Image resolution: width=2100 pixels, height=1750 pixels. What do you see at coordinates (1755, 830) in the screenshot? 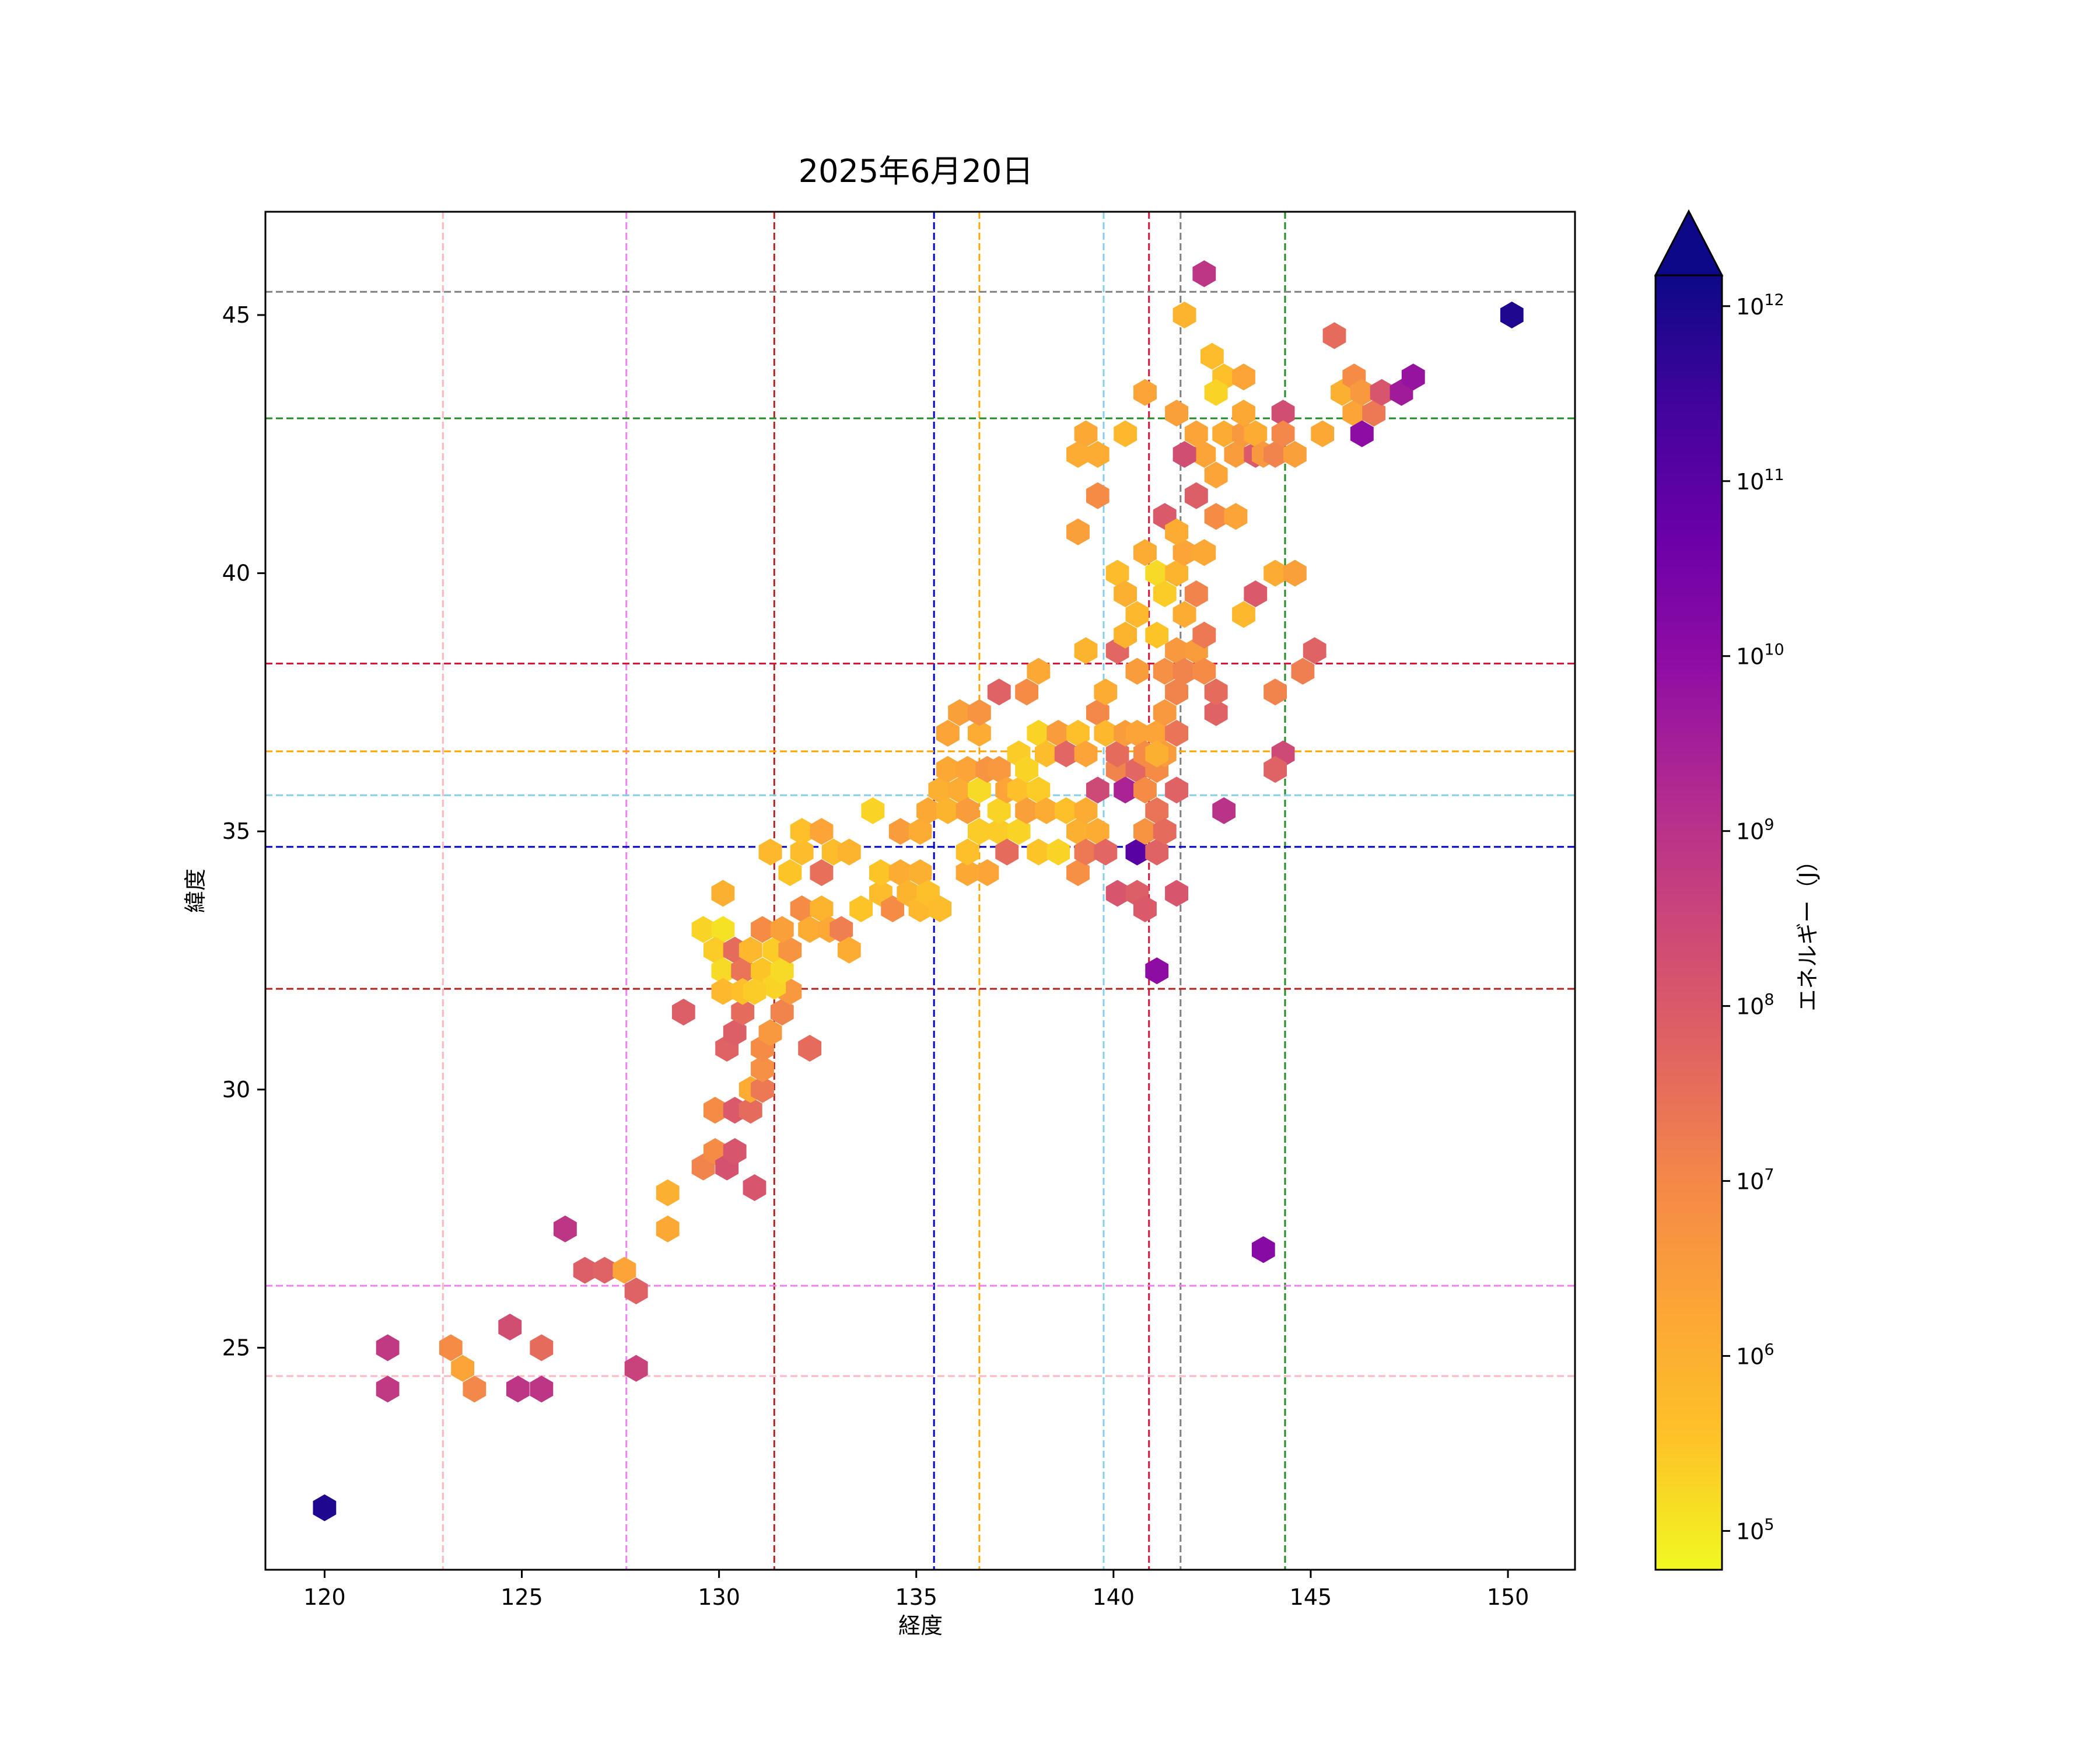
I see `colorbar-tick-label: 10⁹` at bounding box center [1755, 830].